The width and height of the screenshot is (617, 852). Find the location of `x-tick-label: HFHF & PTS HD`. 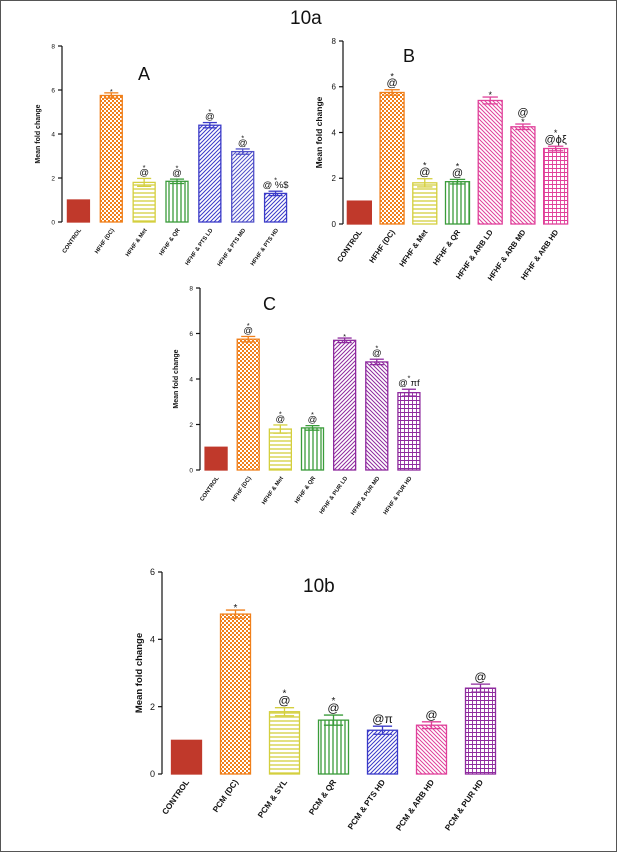

x-tick-label: HFHF & PTS HD is located at coordinates (265, 248).